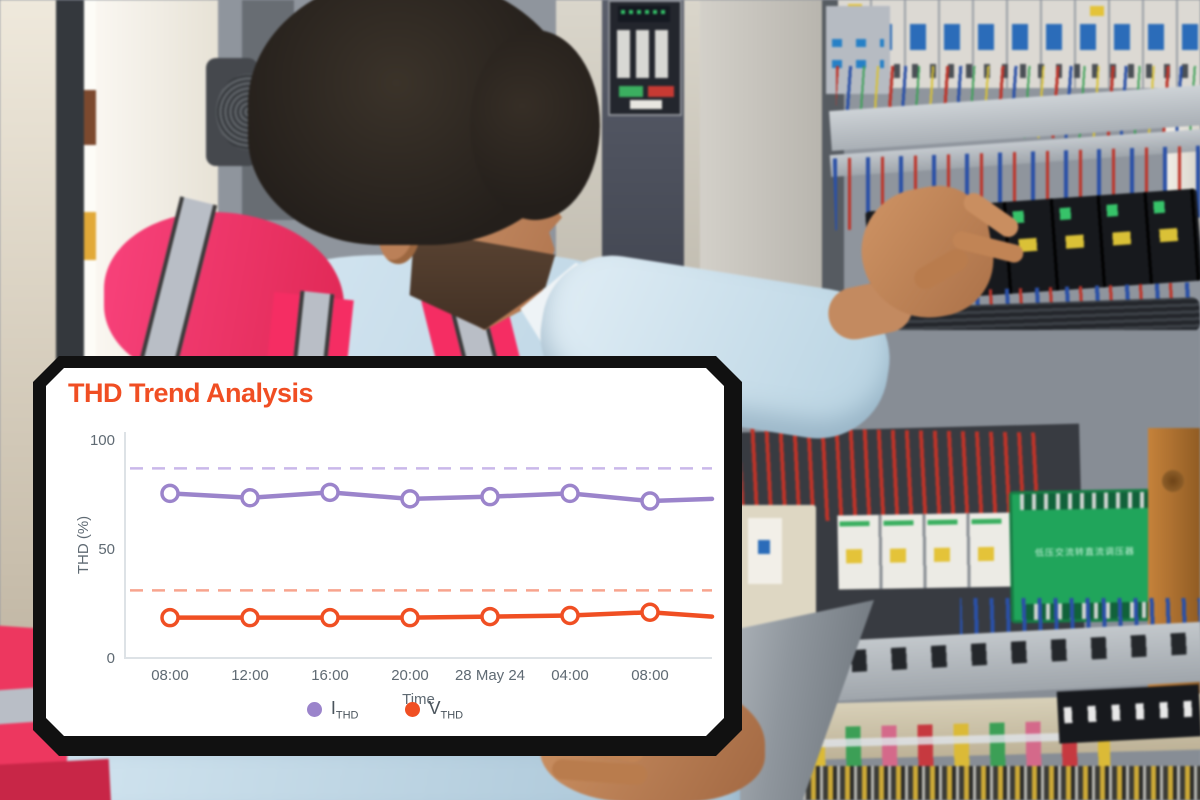 The width and height of the screenshot is (1200, 800). What do you see at coordinates (644, 54) in the screenshot?
I see `vfd-number-keys` at bounding box center [644, 54].